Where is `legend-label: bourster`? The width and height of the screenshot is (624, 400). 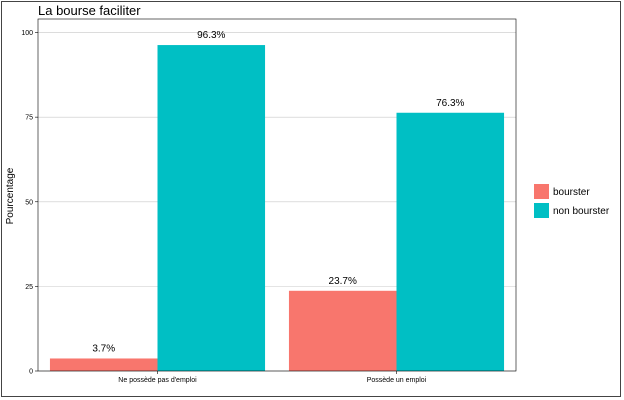
legend-label: bourster is located at coordinates (571, 192).